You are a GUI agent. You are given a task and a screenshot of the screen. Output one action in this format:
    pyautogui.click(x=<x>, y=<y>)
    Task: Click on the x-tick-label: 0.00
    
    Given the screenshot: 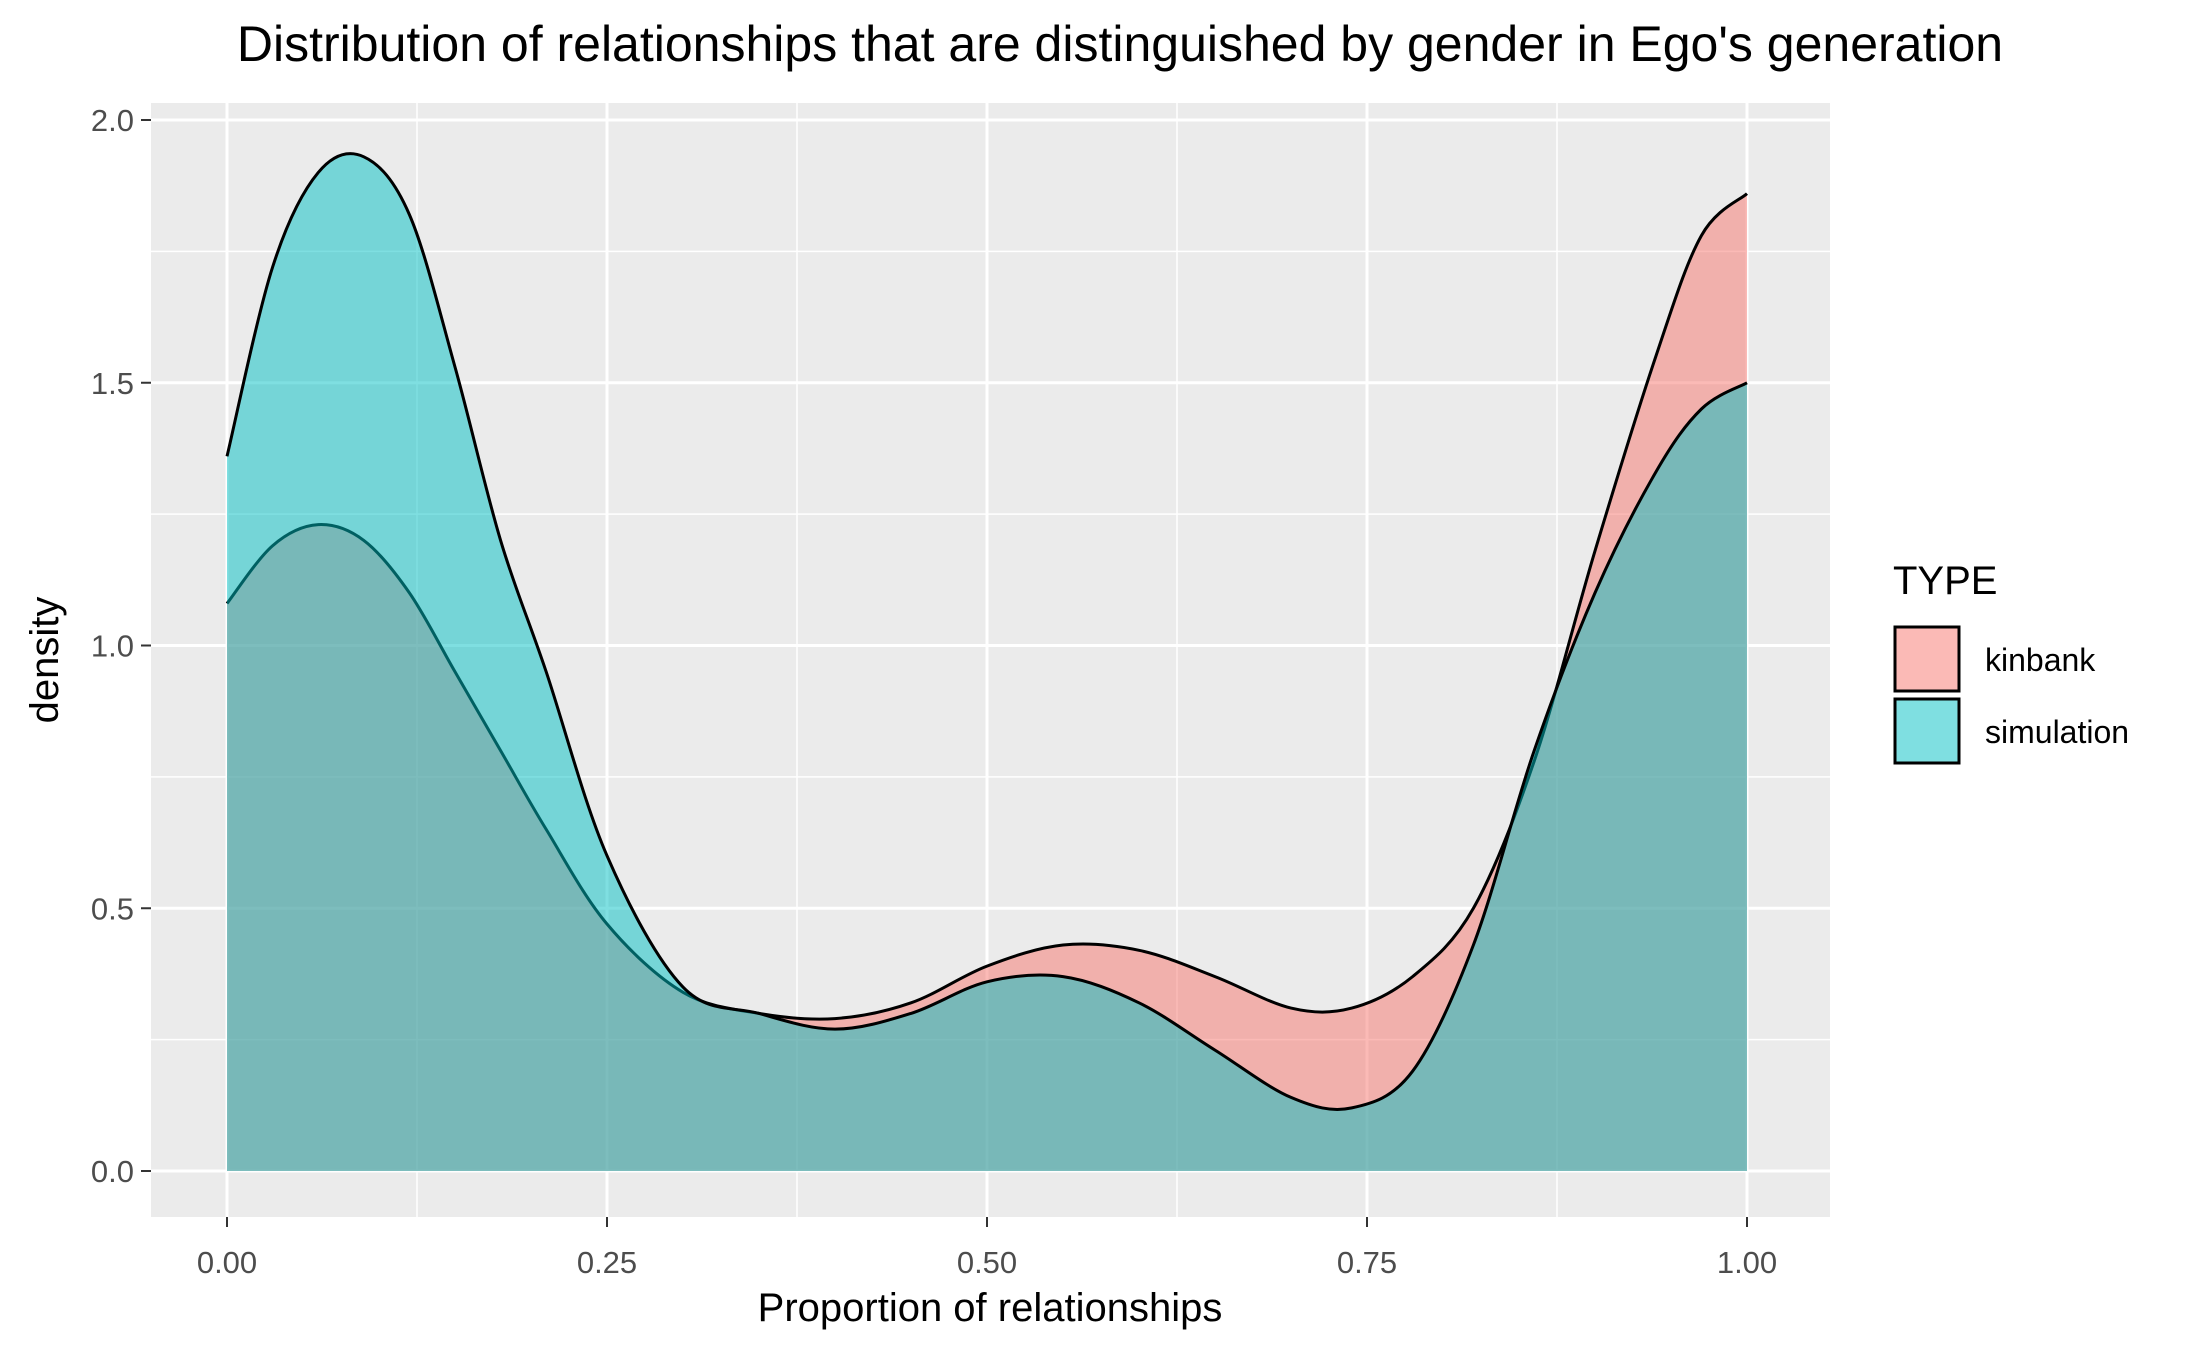 What is the action you would take?
    pyautogui.click(x=227, y=1262)
    